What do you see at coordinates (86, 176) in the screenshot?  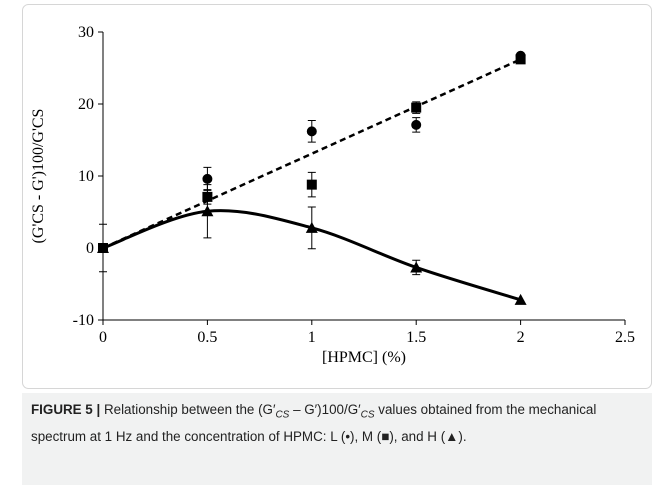 I see `y-tick-label: 10` at bounding box center [86, 176].